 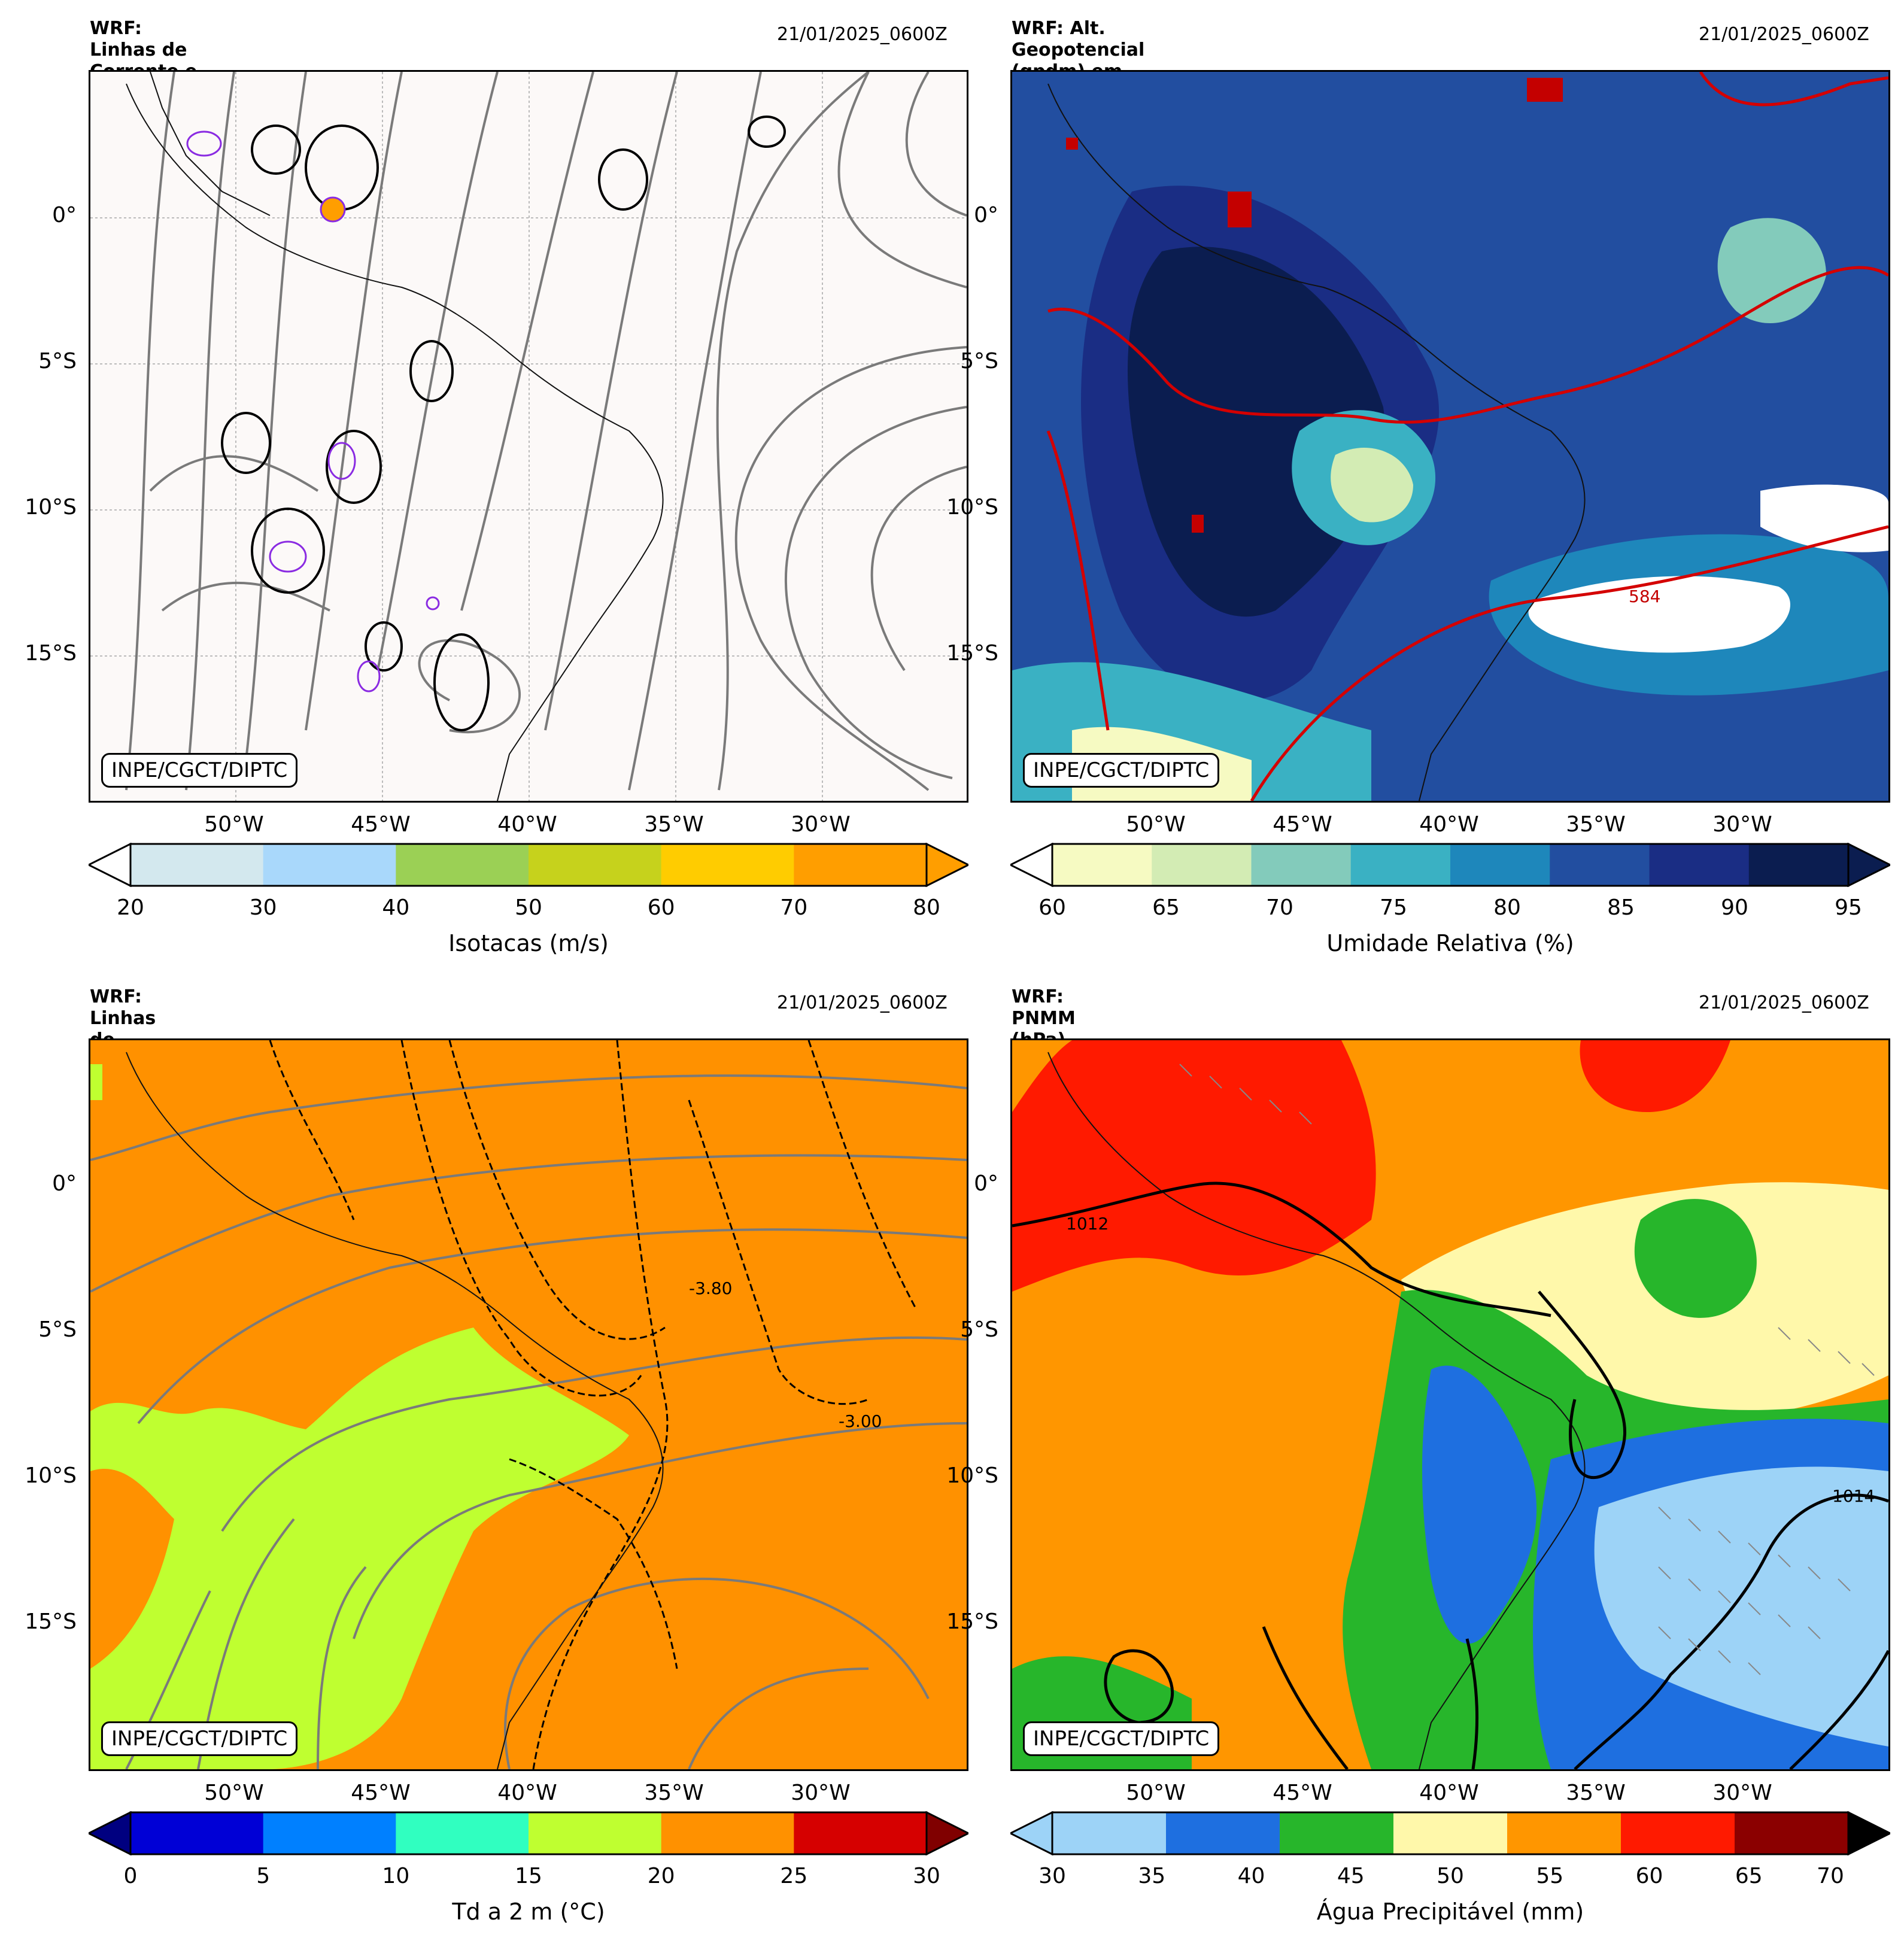 What do you see at coordinates (130, 1876) in the screenshot?
I see `colorbar-tick-label: 0` at bounding box center [130, 1876].